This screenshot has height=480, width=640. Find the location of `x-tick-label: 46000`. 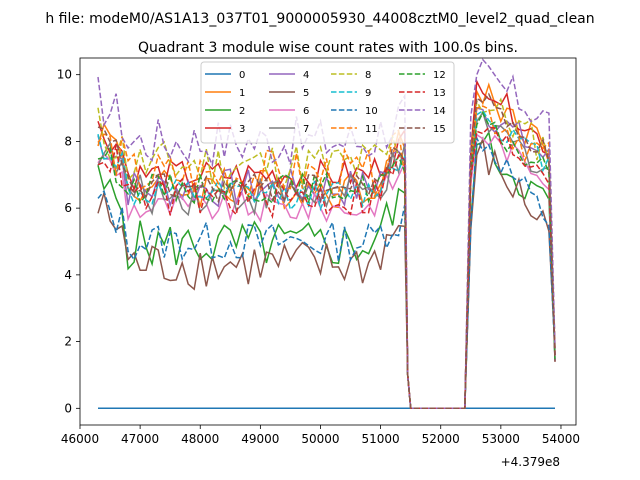

x-tick-label: 46000 is located at coordinates (80, 439).